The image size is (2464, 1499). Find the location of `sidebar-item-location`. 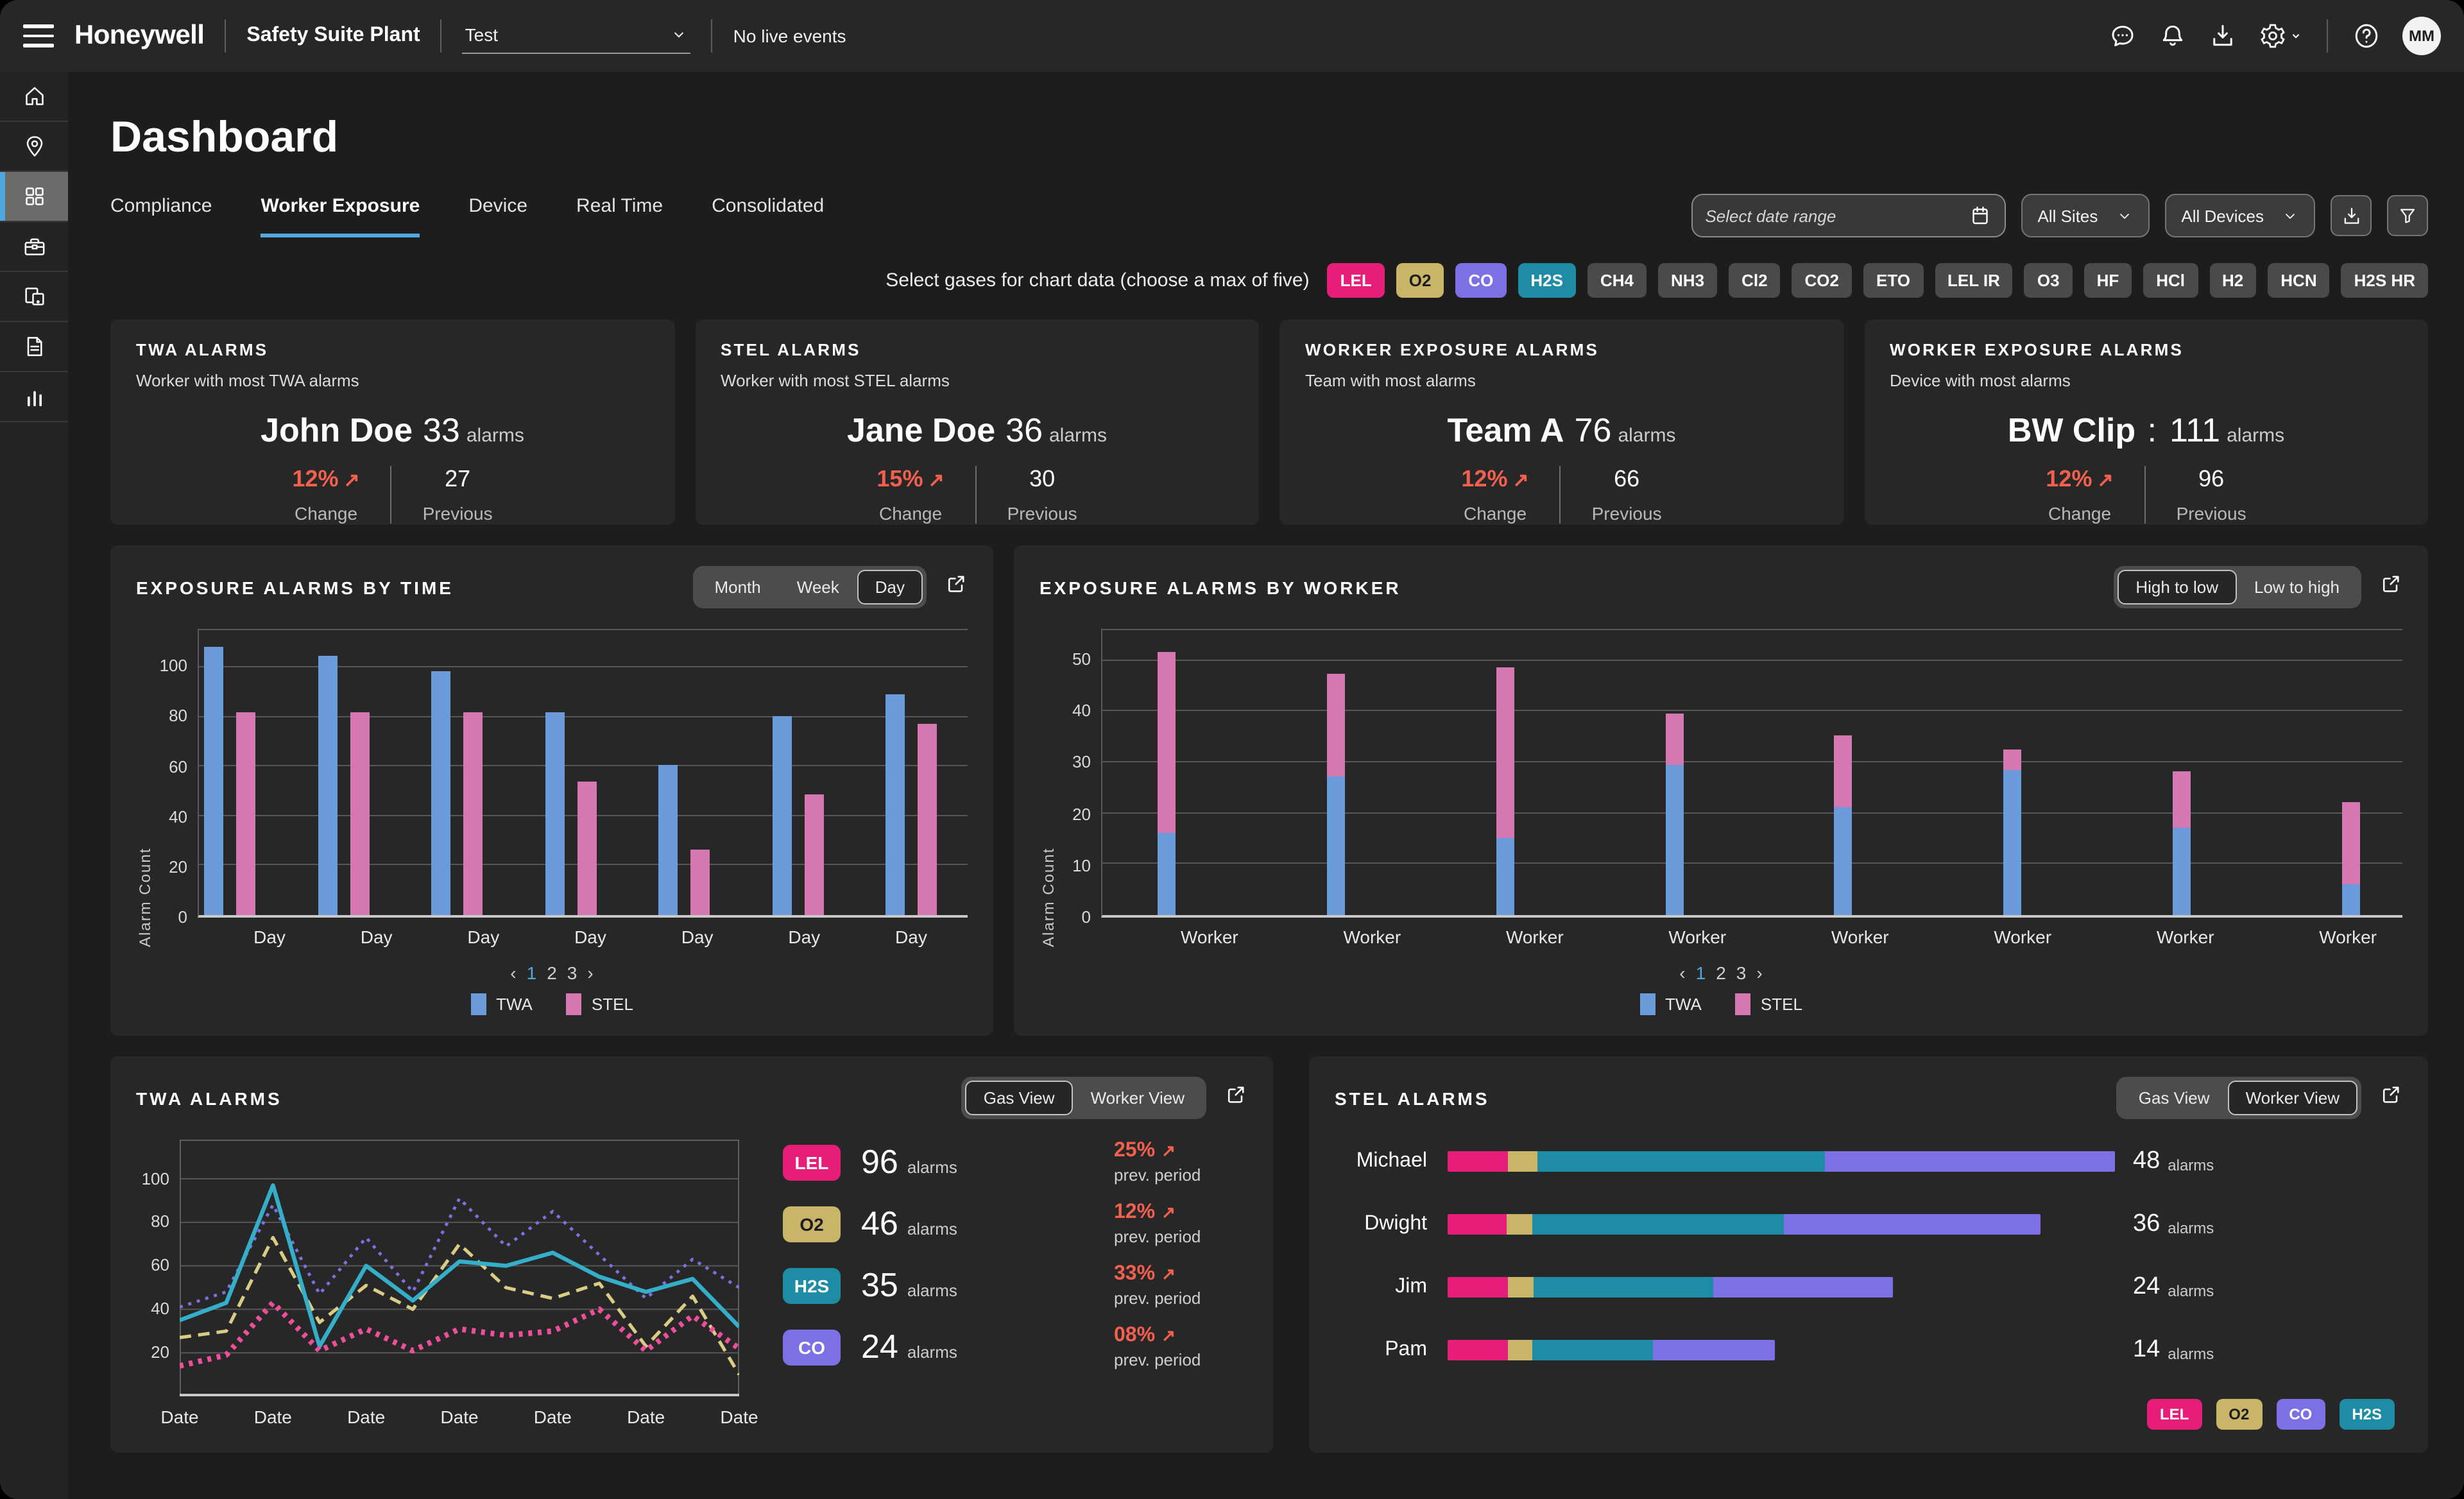

sidebar-item-location is located at coordinates (34, 147).